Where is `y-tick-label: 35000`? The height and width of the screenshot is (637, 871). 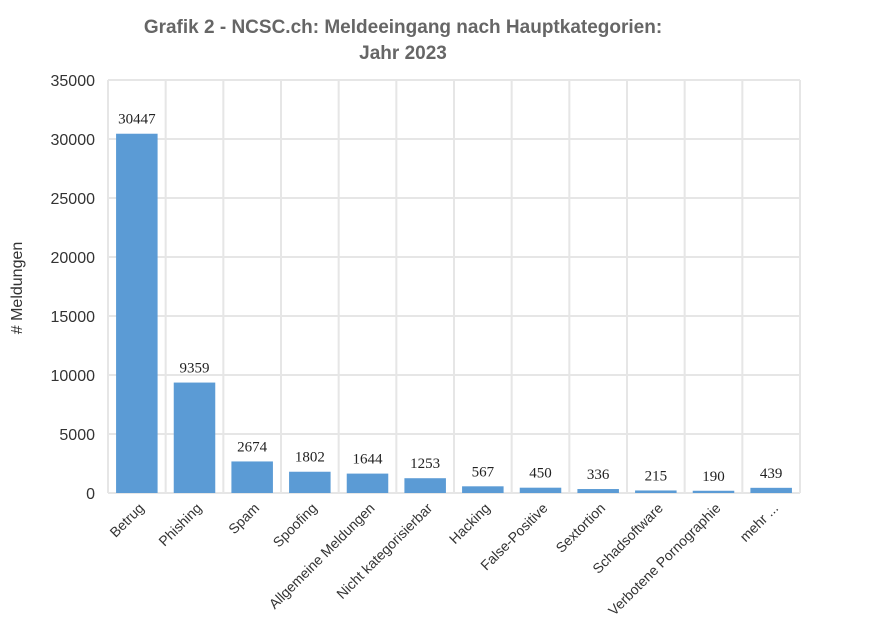 y-tick-label: 35000 is located at coordinates (73, 81).